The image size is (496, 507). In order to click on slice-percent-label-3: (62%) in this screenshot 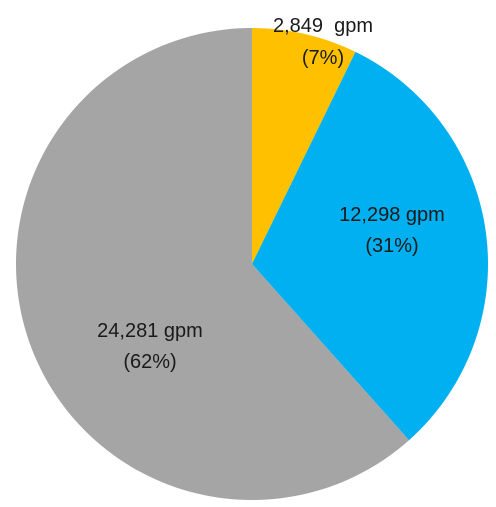, I will do `click(149, 362)`.